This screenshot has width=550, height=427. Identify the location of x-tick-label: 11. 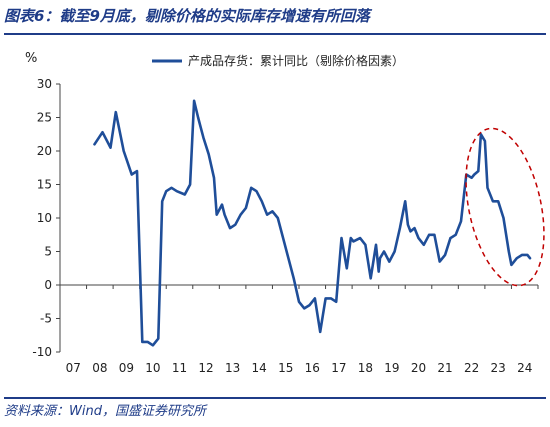
(179, 368).